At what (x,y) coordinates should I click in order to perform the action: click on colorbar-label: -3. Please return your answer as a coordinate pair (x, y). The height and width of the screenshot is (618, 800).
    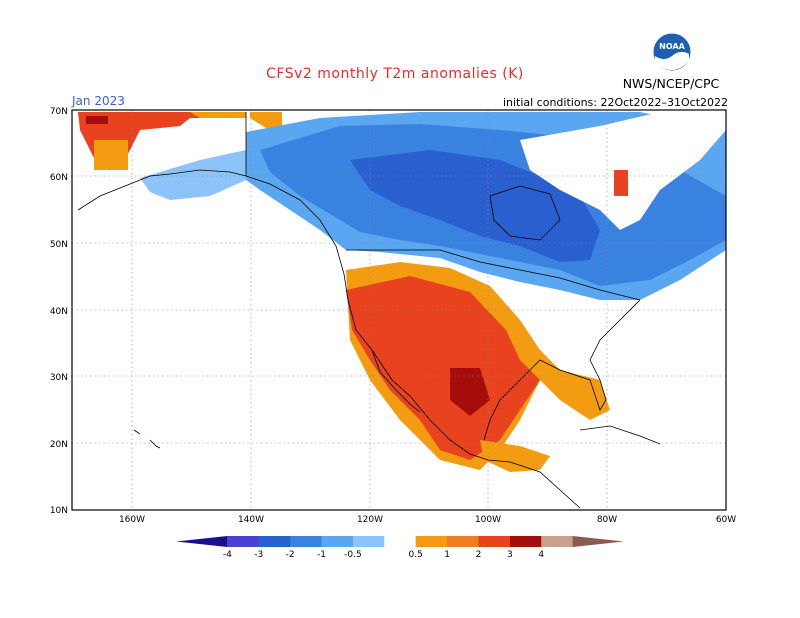
    Looking at the image, I should click on (258, 555).